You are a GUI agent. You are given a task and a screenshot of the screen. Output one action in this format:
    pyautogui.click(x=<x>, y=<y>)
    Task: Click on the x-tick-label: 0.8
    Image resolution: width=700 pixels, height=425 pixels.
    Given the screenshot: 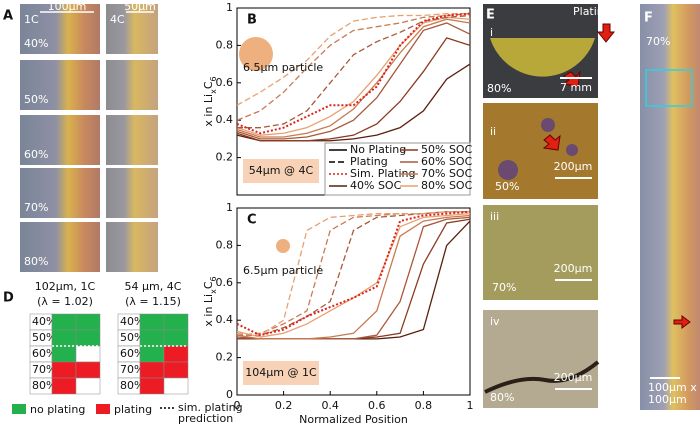 What is the action you would take?
    pyautogui.click(x=424, y=405)
    